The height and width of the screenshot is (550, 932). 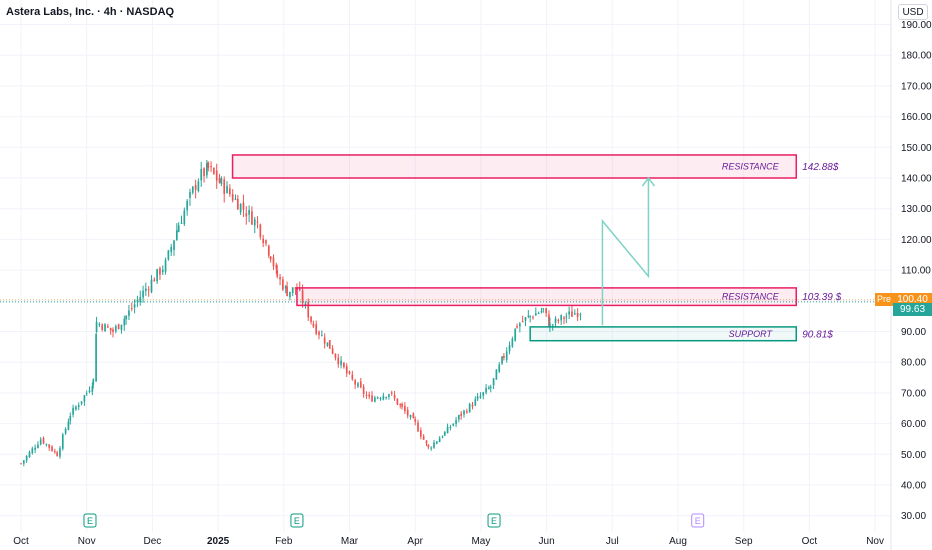 What do you see at coordinates (625, 252) in the screenshot?
I see `projection-path` at bounding box center [625, 252].